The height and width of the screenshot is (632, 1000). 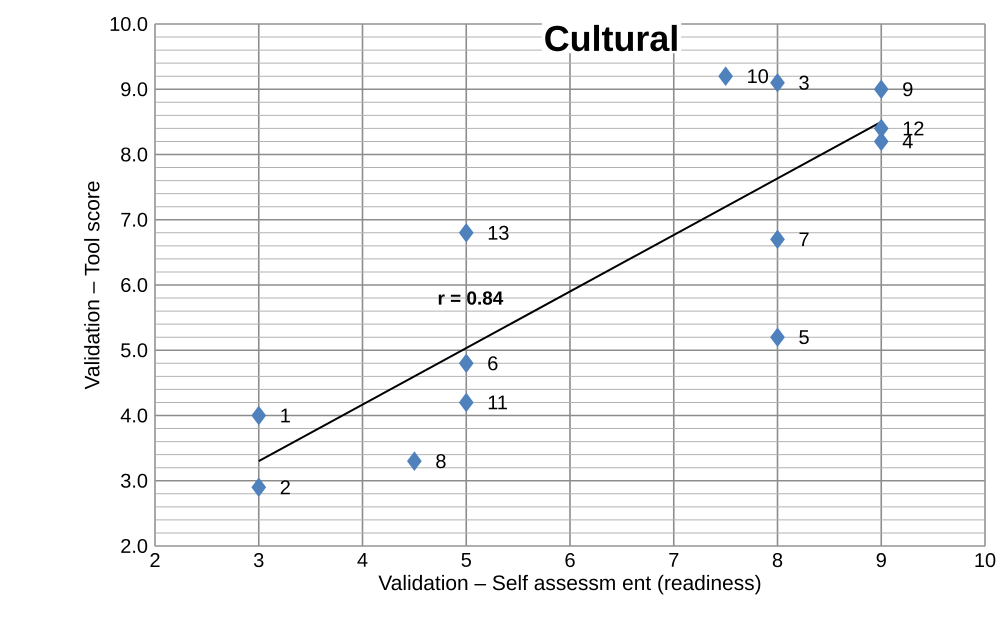 What do you see at coordinates (129, 24) in the screenshot?
I see `y-tick-label: 10.0` at bounding box center [129, 24].